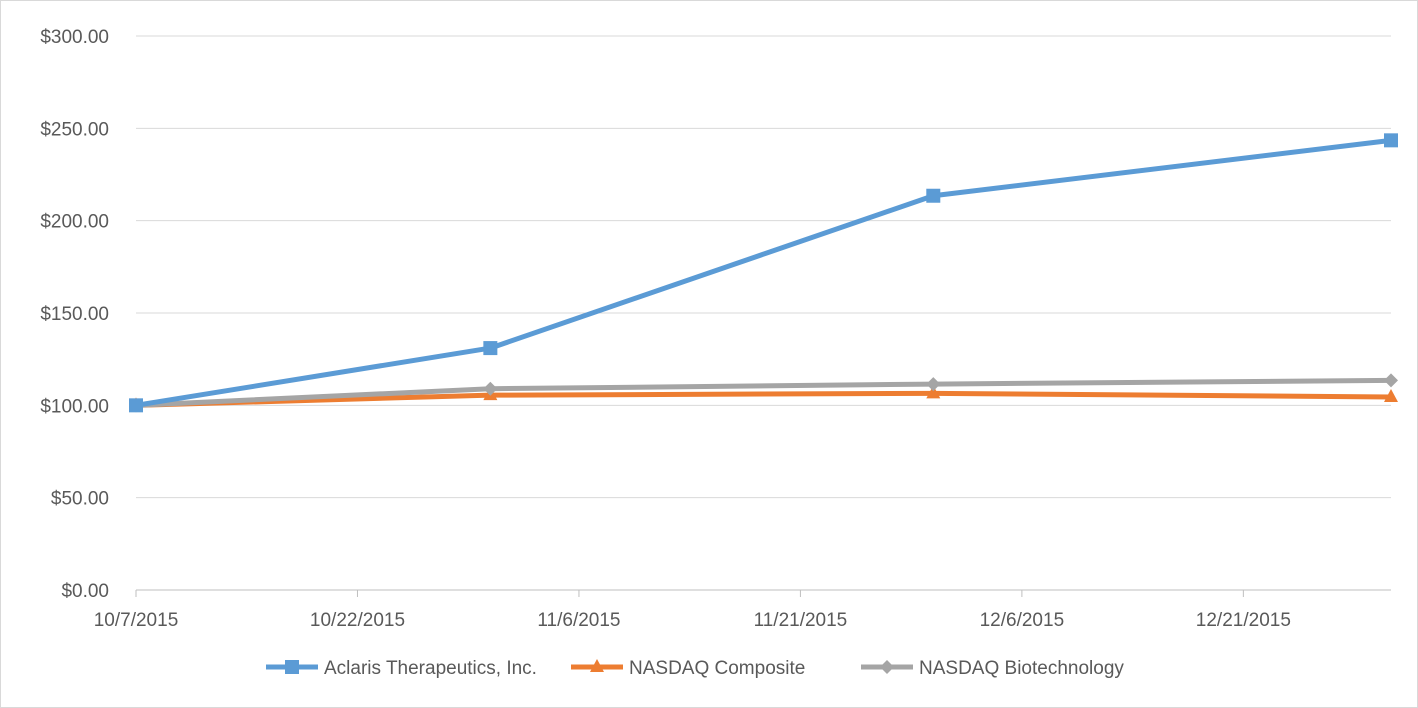 This screenshot has width=1418, height=708. I want to click on legend-item: Aclaris Therapeutics, Inc., so click(401, 668).